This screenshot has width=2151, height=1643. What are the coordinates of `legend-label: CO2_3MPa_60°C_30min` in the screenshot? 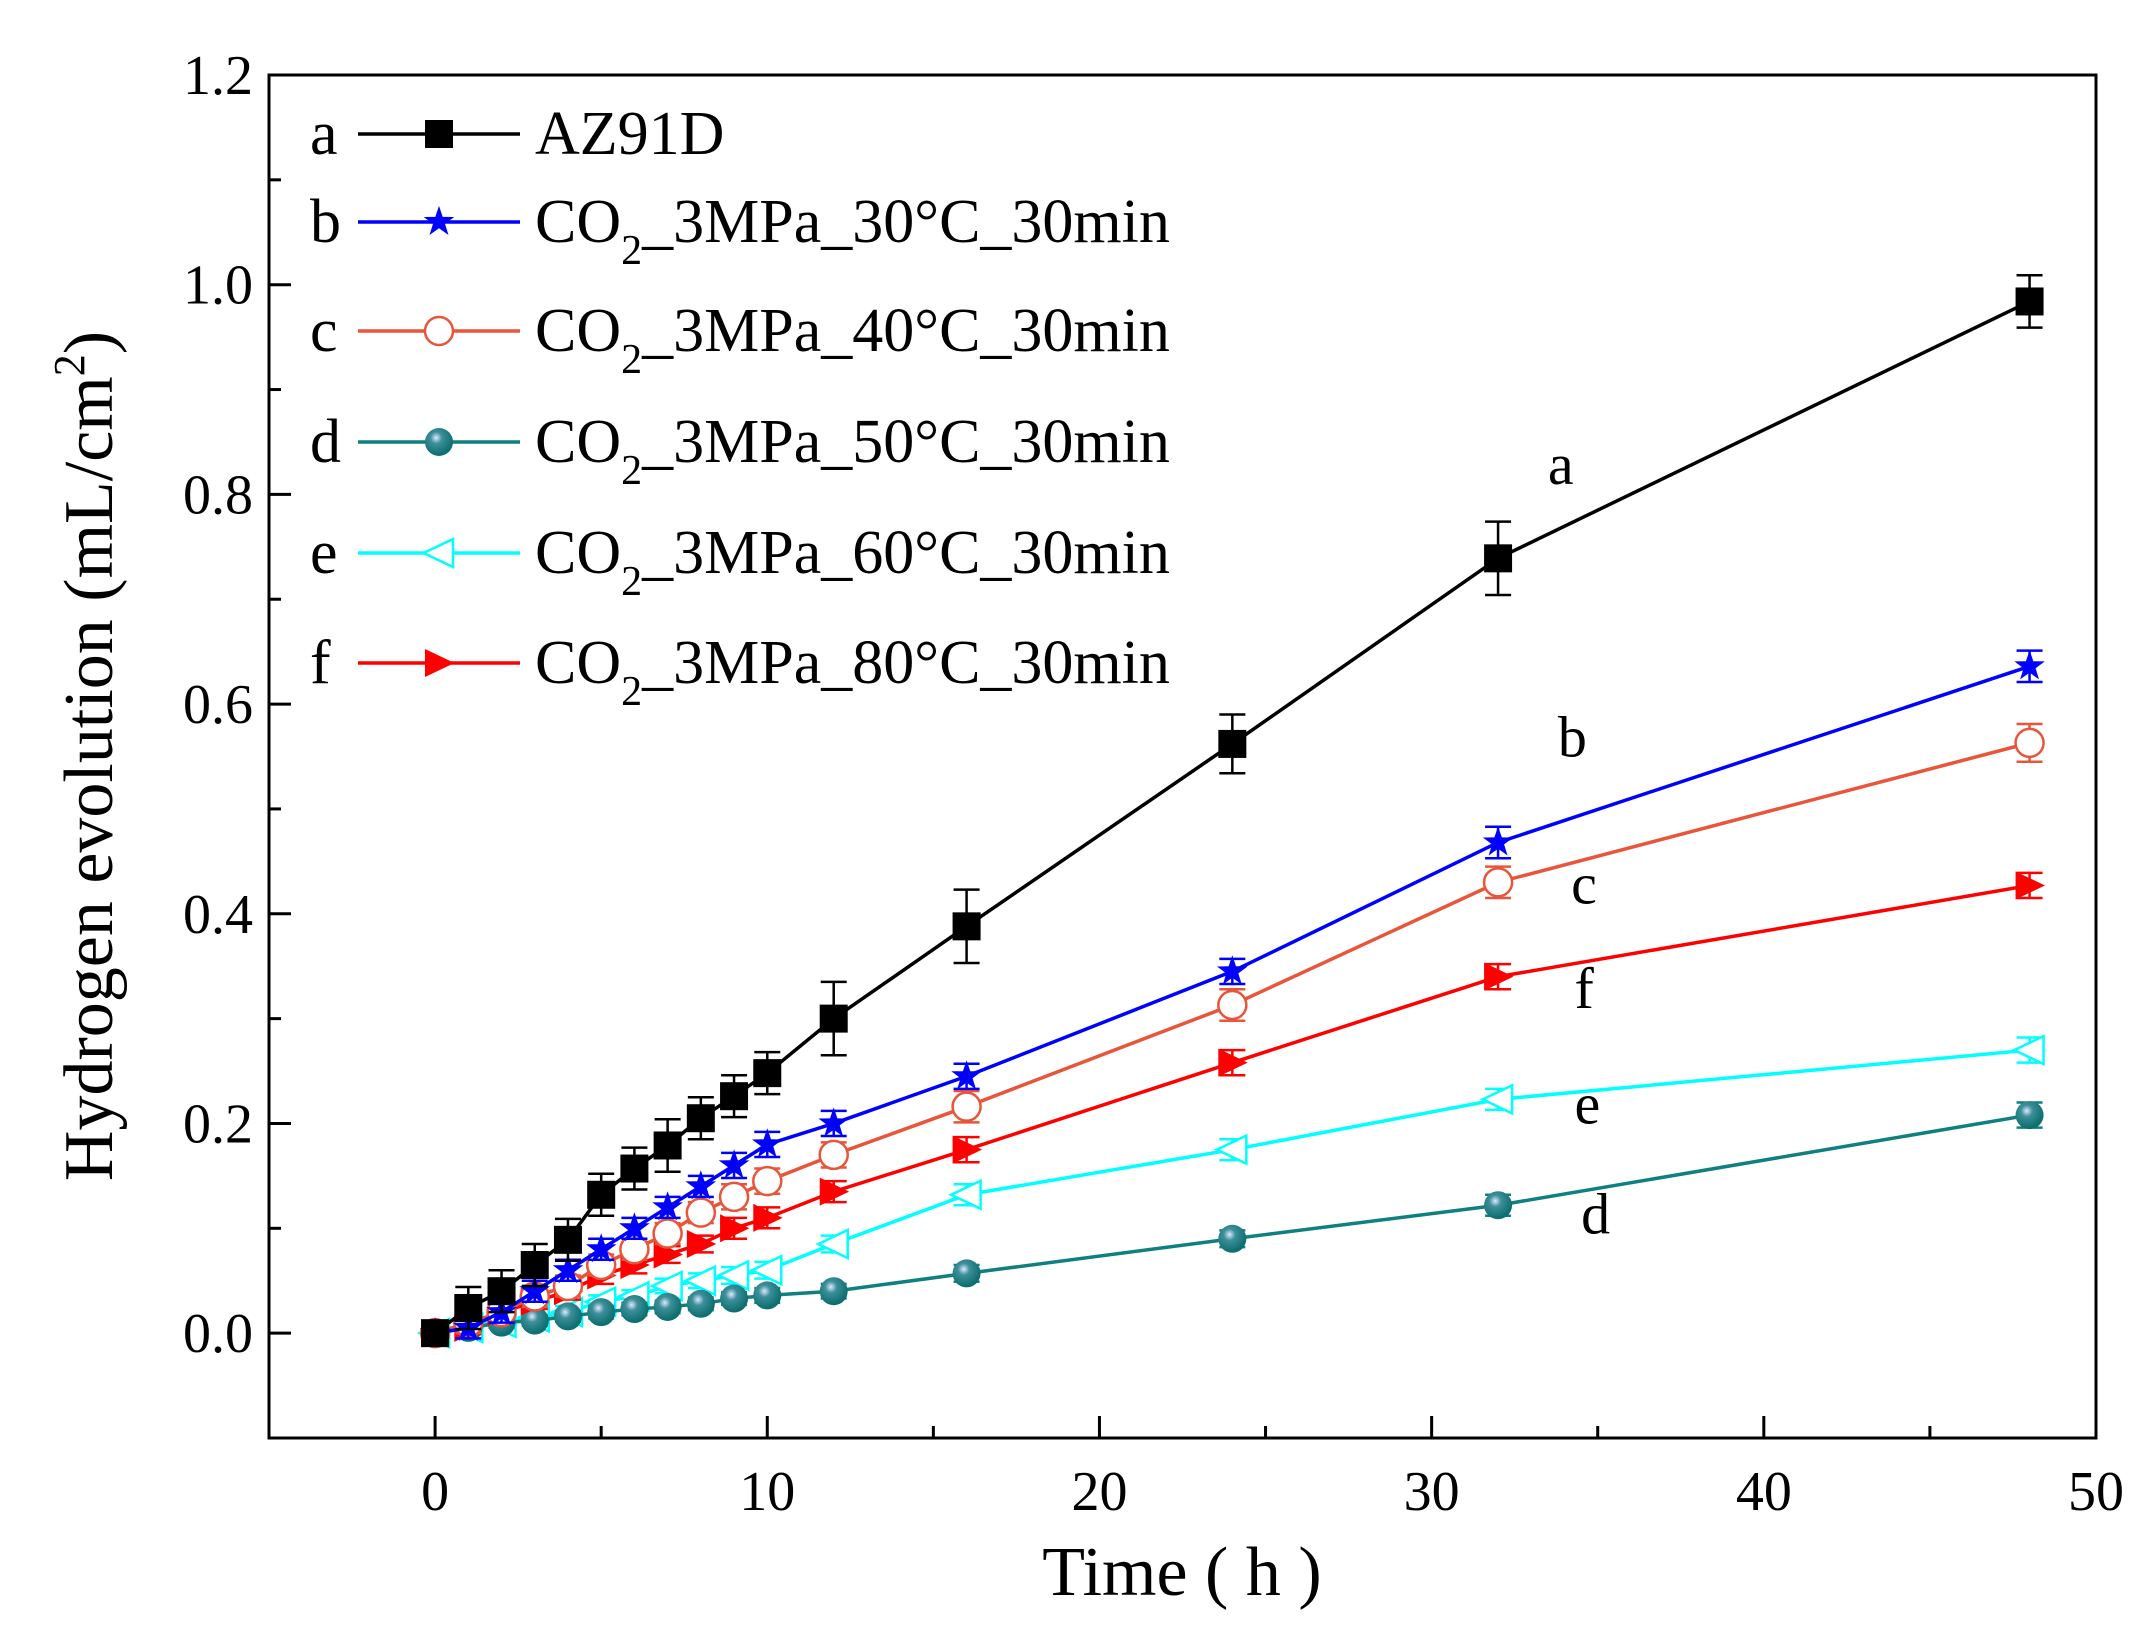 It's located at (852, 562).